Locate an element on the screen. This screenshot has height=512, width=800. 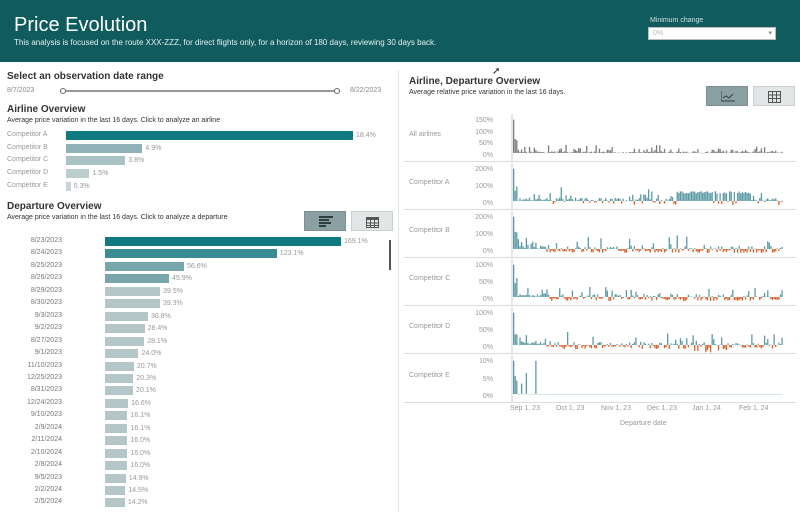
departure-bar-value: 169.1% is located at coordinates (356, 241).